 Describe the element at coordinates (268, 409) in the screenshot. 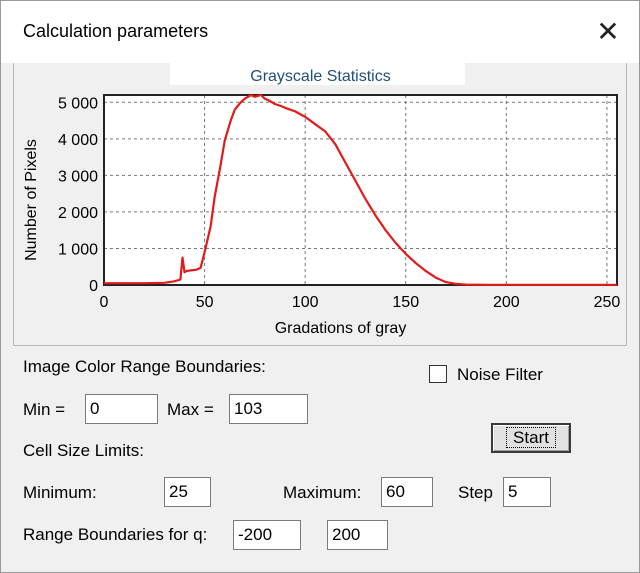

I see `max-input` at that location.